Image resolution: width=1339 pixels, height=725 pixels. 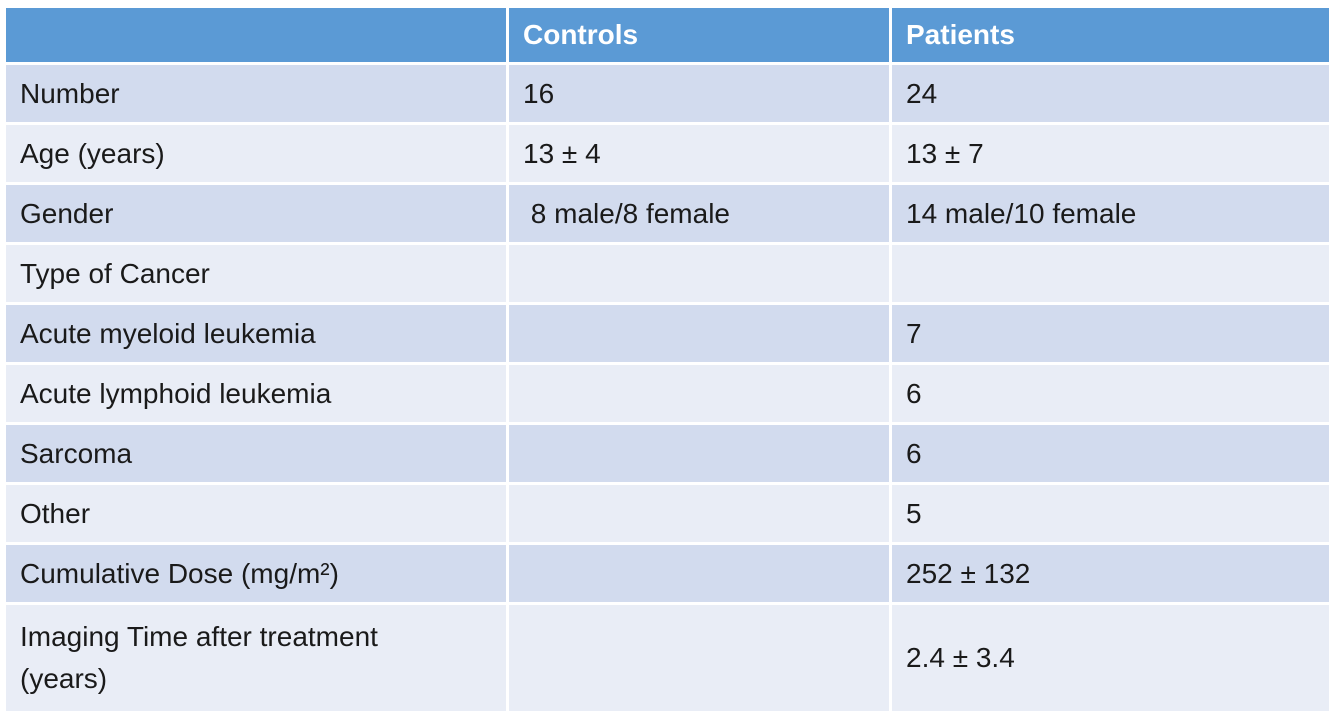 I want to click on table-row: Acute lymphoid leukemia 6, so click(x=667, y=393).